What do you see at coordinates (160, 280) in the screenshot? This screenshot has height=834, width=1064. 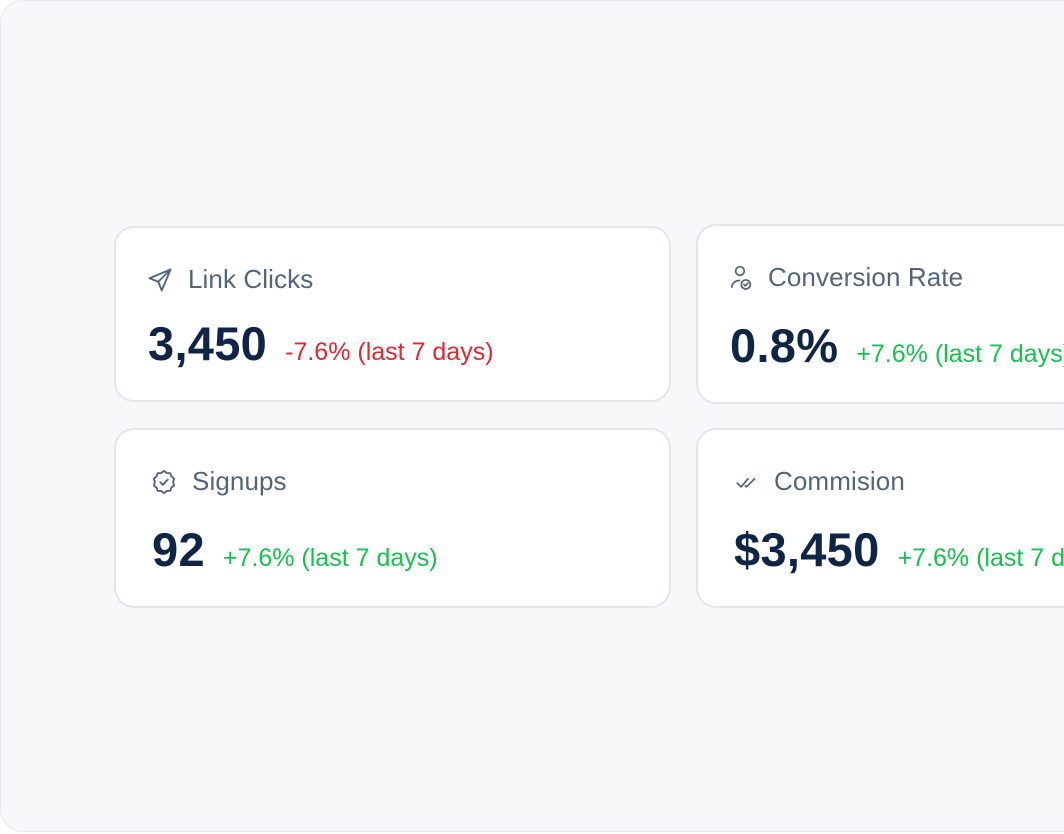 I see `send-icon` at bounding box center [160, 280].